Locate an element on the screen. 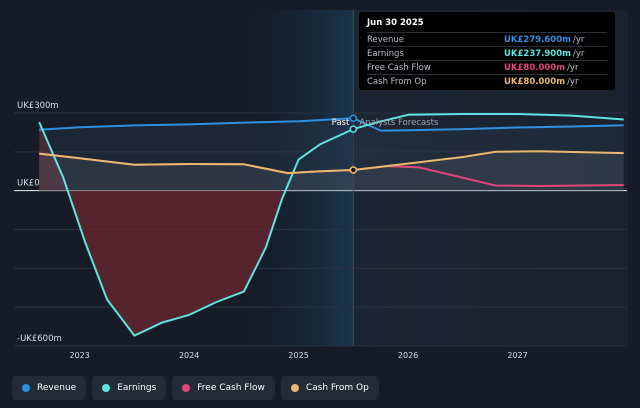 Image resolution: width=640 pixels, height=408 pixels. tooltip-label: Earnings is located at coordinates (385, 53).